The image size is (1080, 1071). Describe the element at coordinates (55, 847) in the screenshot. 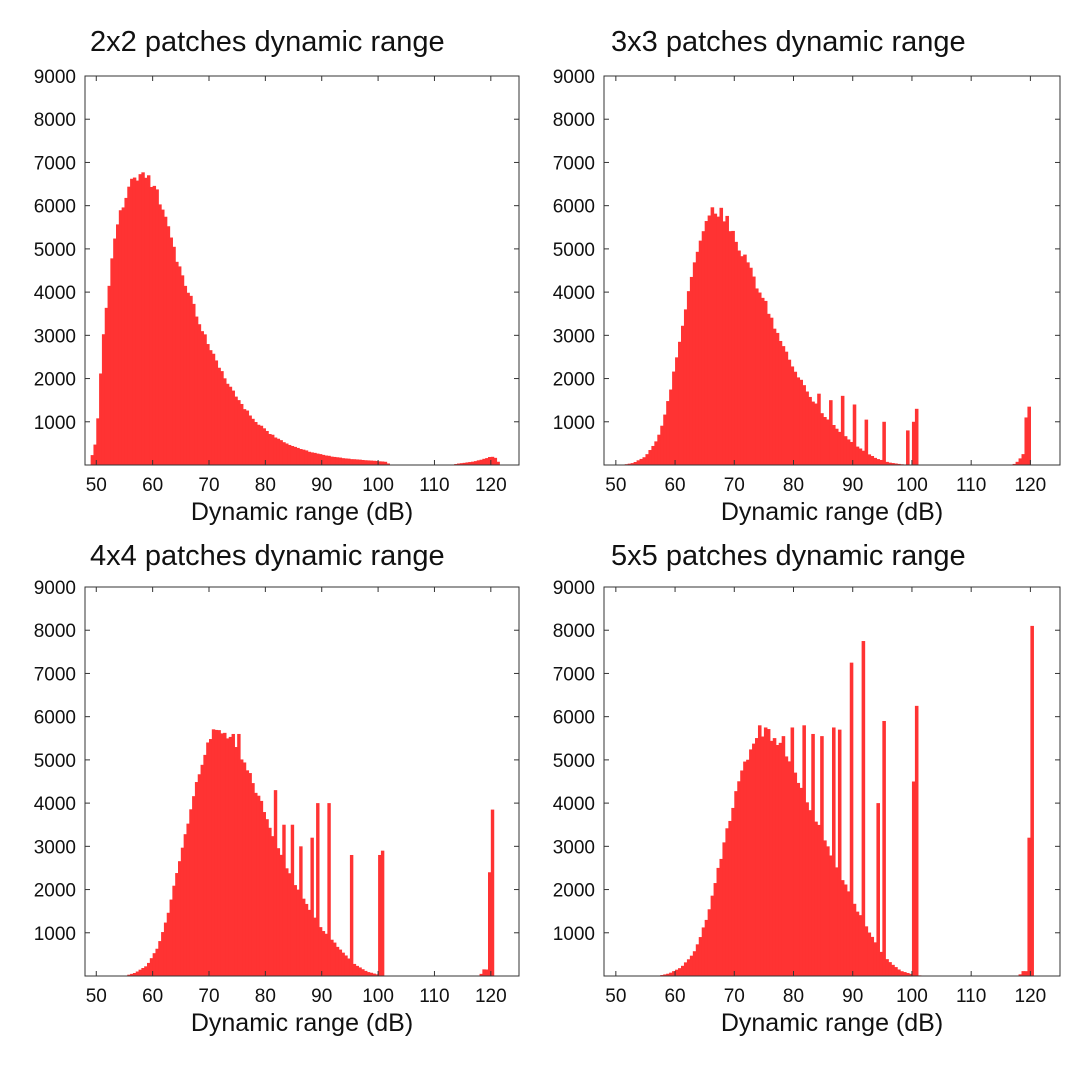

I see `y-tick-label: 3000` at that location.